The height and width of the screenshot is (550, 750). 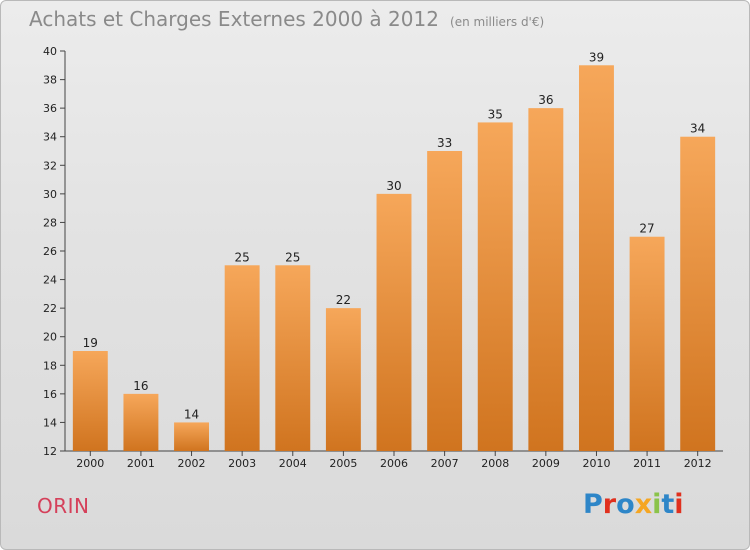 I want to click on value-label-2009: 36, so click(x=545, y=100).